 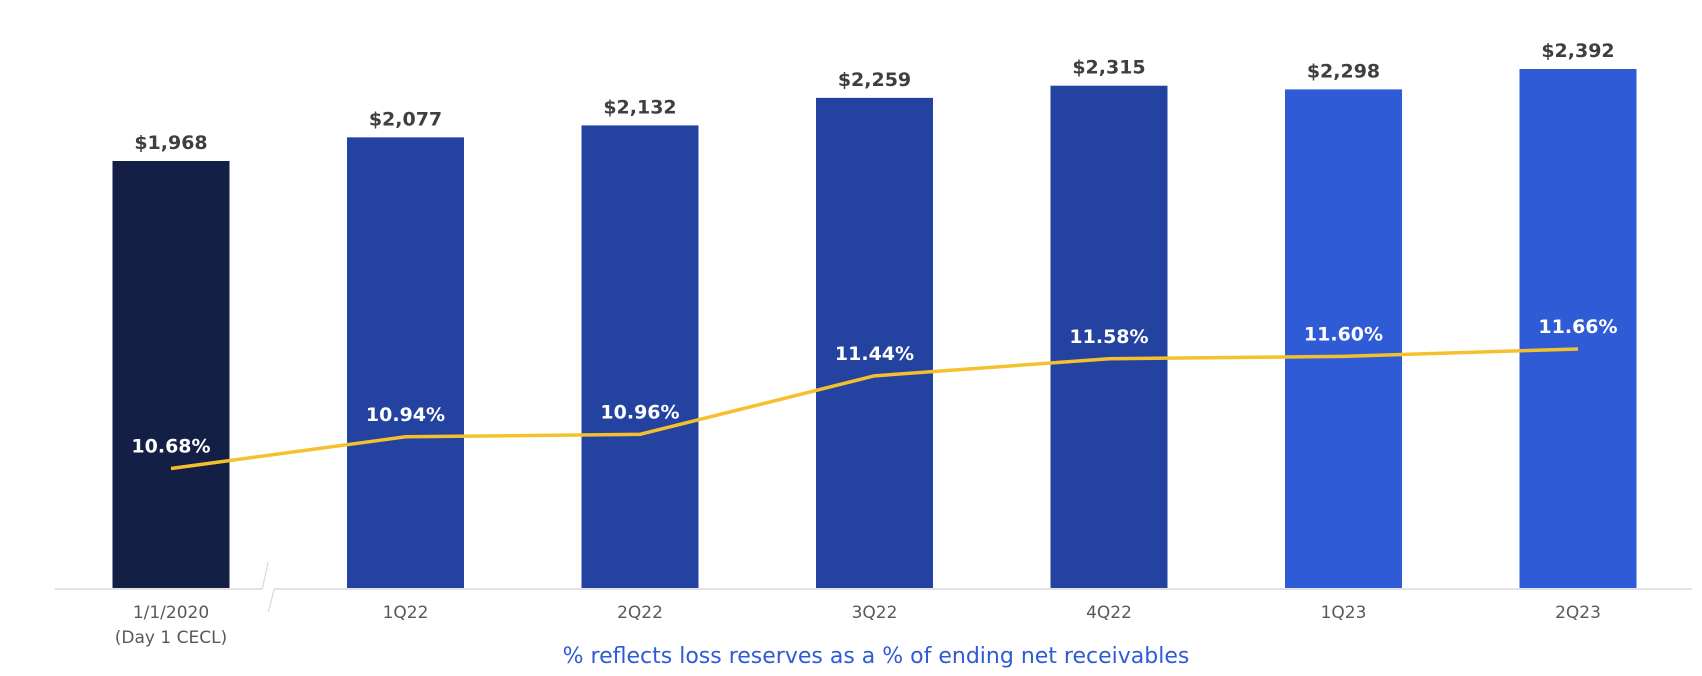 What do you see at coordinates (171, 374) in the screenshot?
I see `bar-1/1/2020` at bounding box center [171, 374].